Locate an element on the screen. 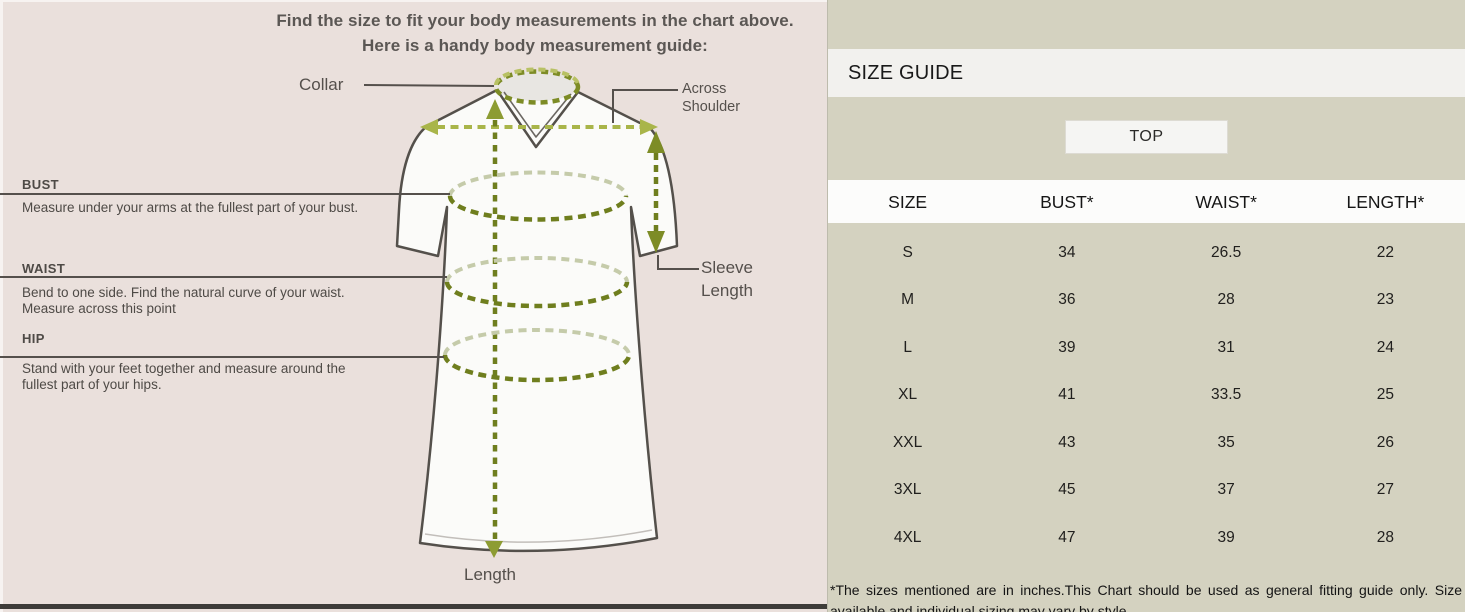  waist-section-title: WAIST is located at coordinates (44, 268).